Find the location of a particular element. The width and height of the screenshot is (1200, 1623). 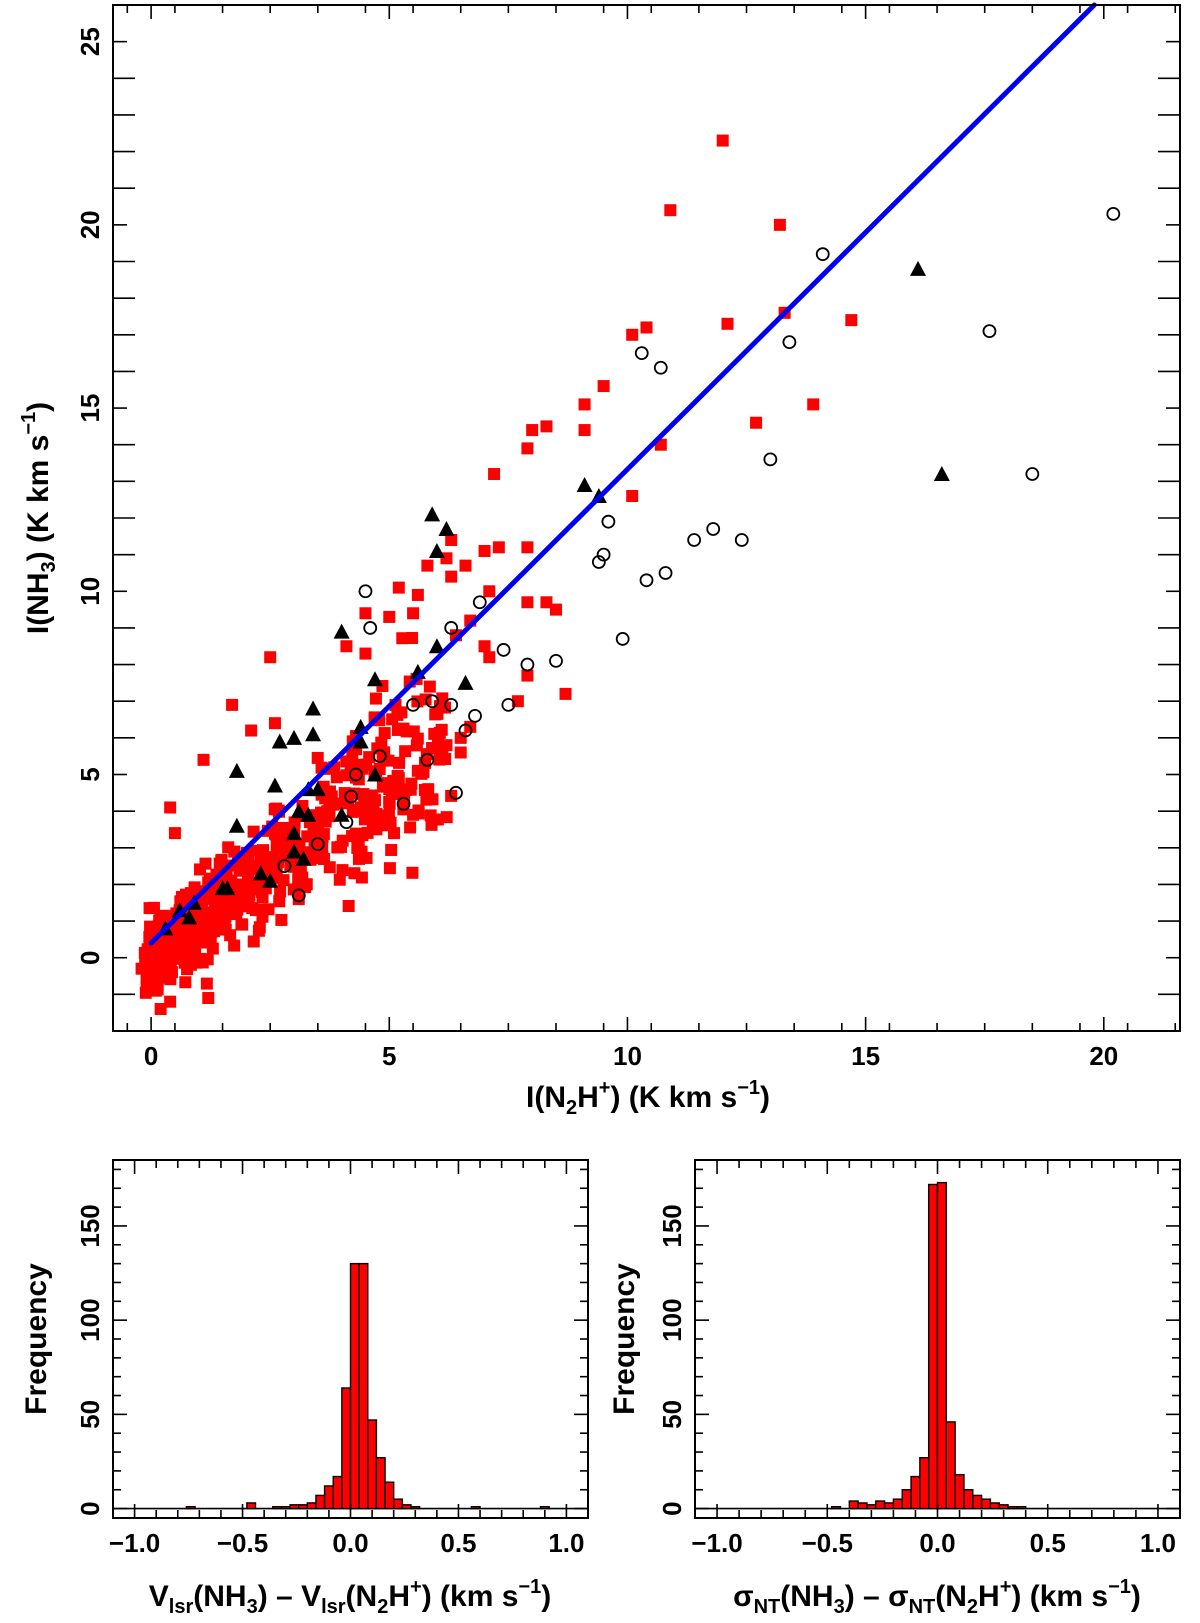

x-tick-label: 10 is located at coordinates (627, 1056).